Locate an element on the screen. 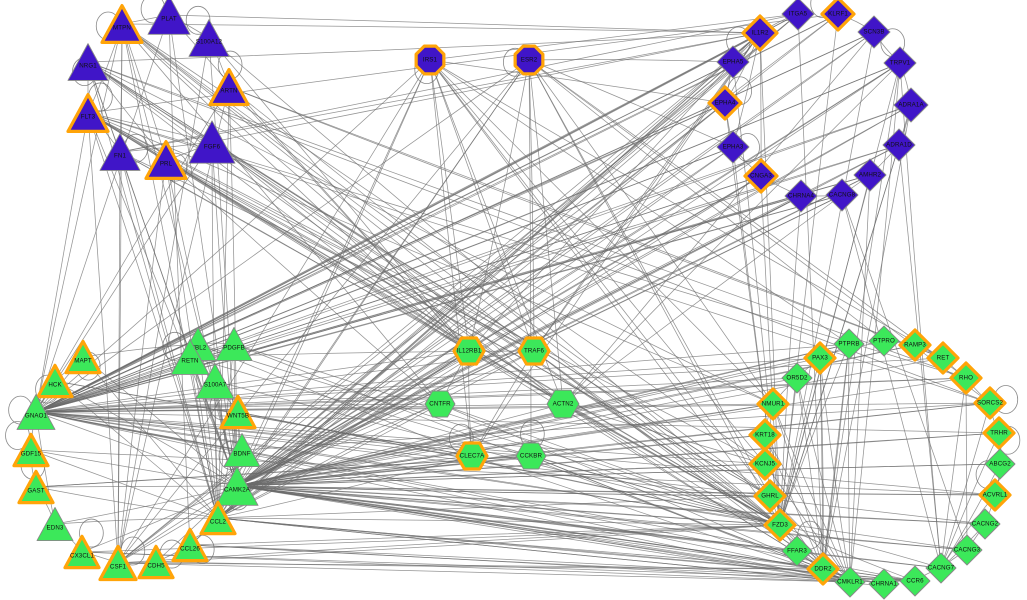 This screenshot has width=1027, height=600. graph-node-adra1a: ADRA1A is located at coordinates (911, 105).